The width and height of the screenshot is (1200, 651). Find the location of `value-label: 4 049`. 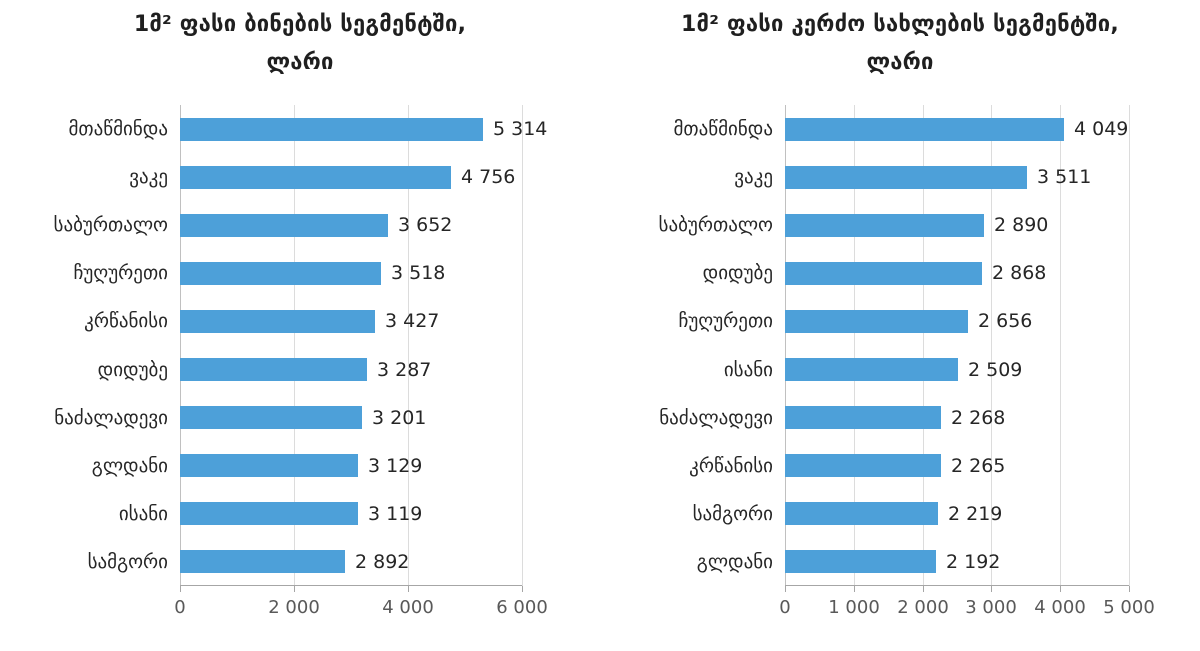

value-label: 4 049 is located at coordinates (1101, 129).